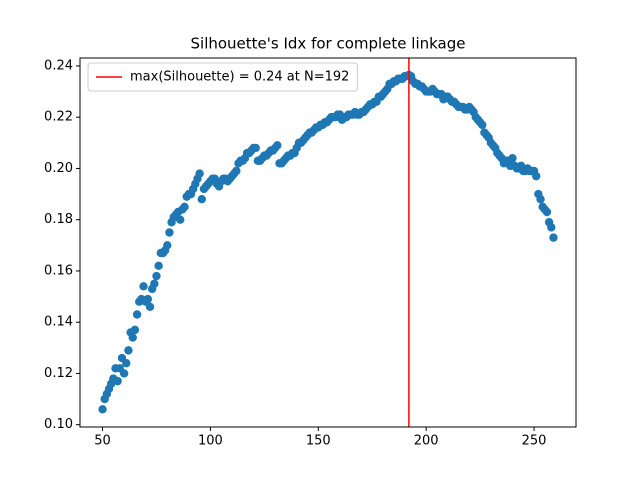 The width and height of the screenshot is (640, 484). What do you see at coordinates (318, 441) in the screenshot?
I see `x-tick-label: 150` at bounding box center [318, 441].